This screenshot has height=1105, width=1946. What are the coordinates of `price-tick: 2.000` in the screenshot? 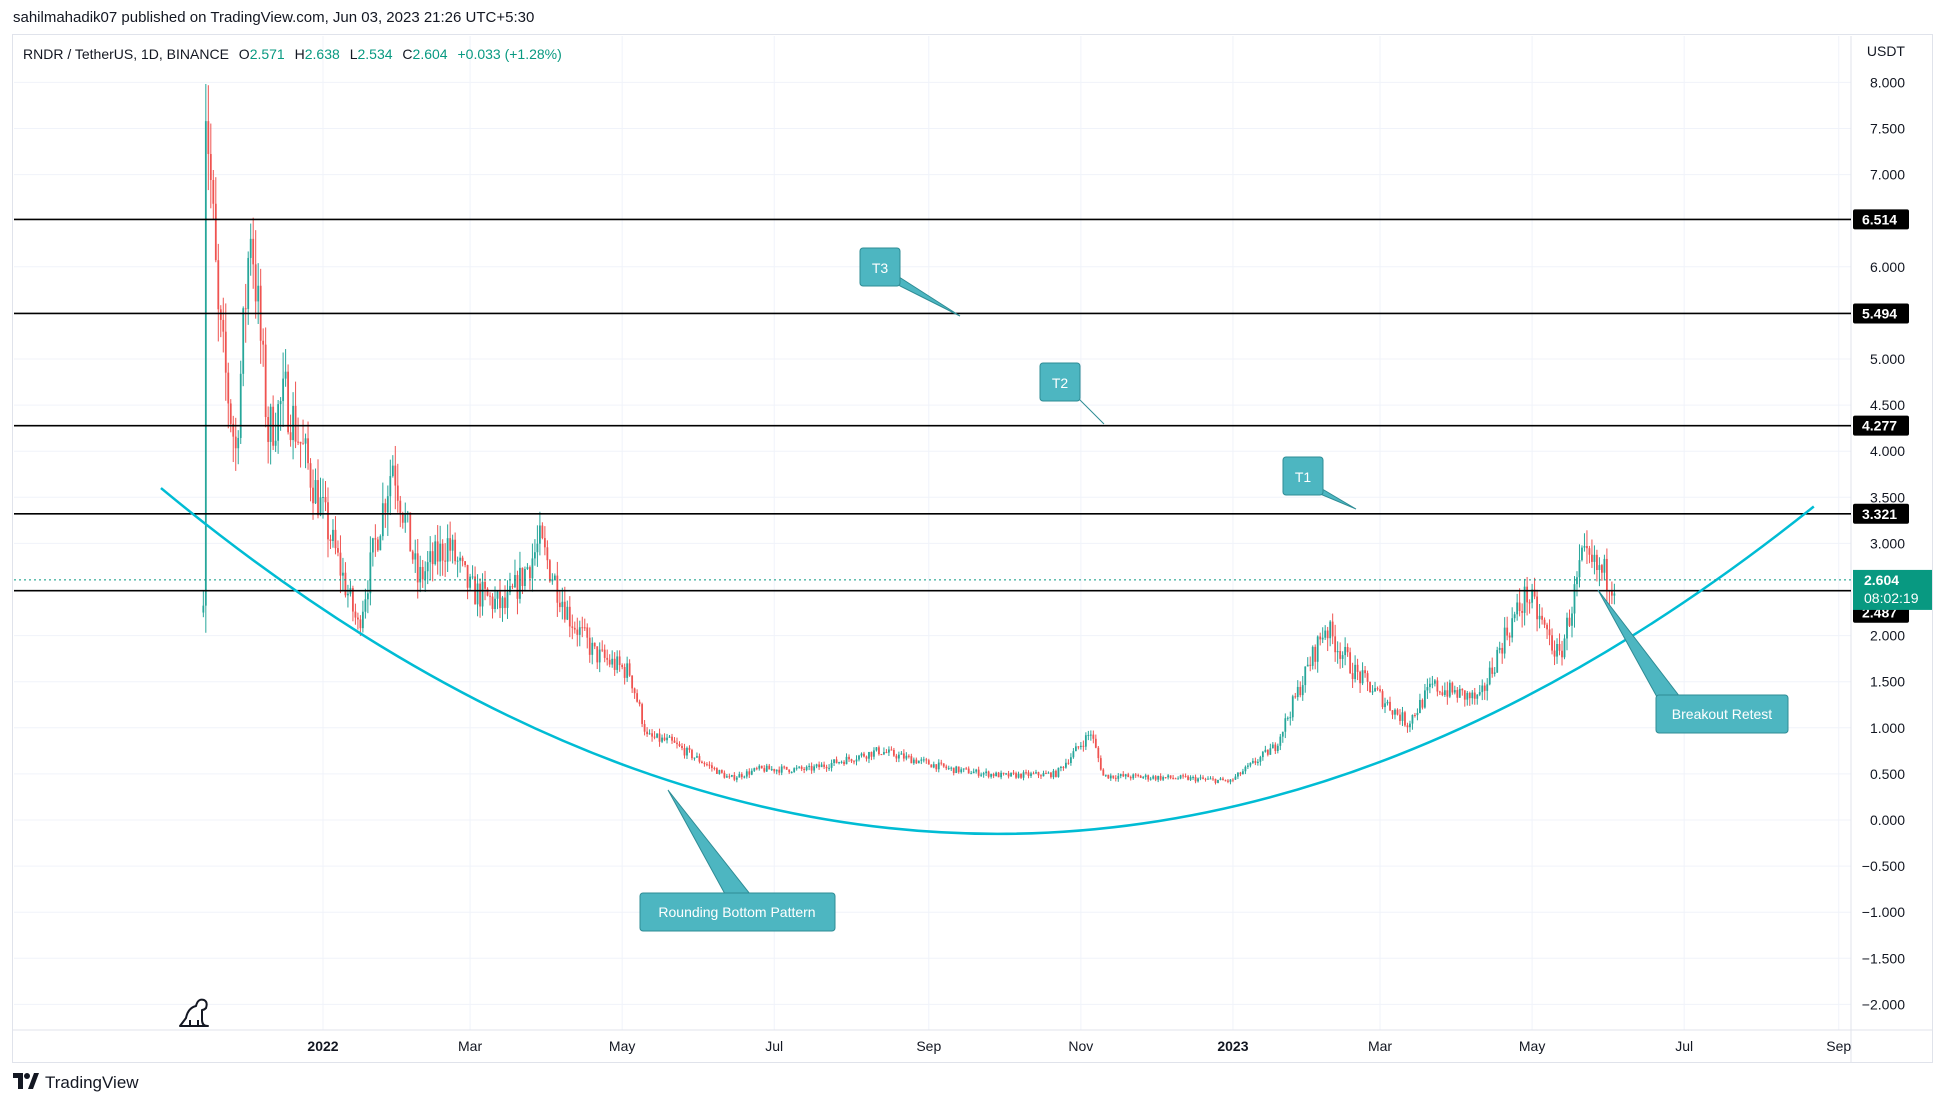 It's located at (1887, 636).